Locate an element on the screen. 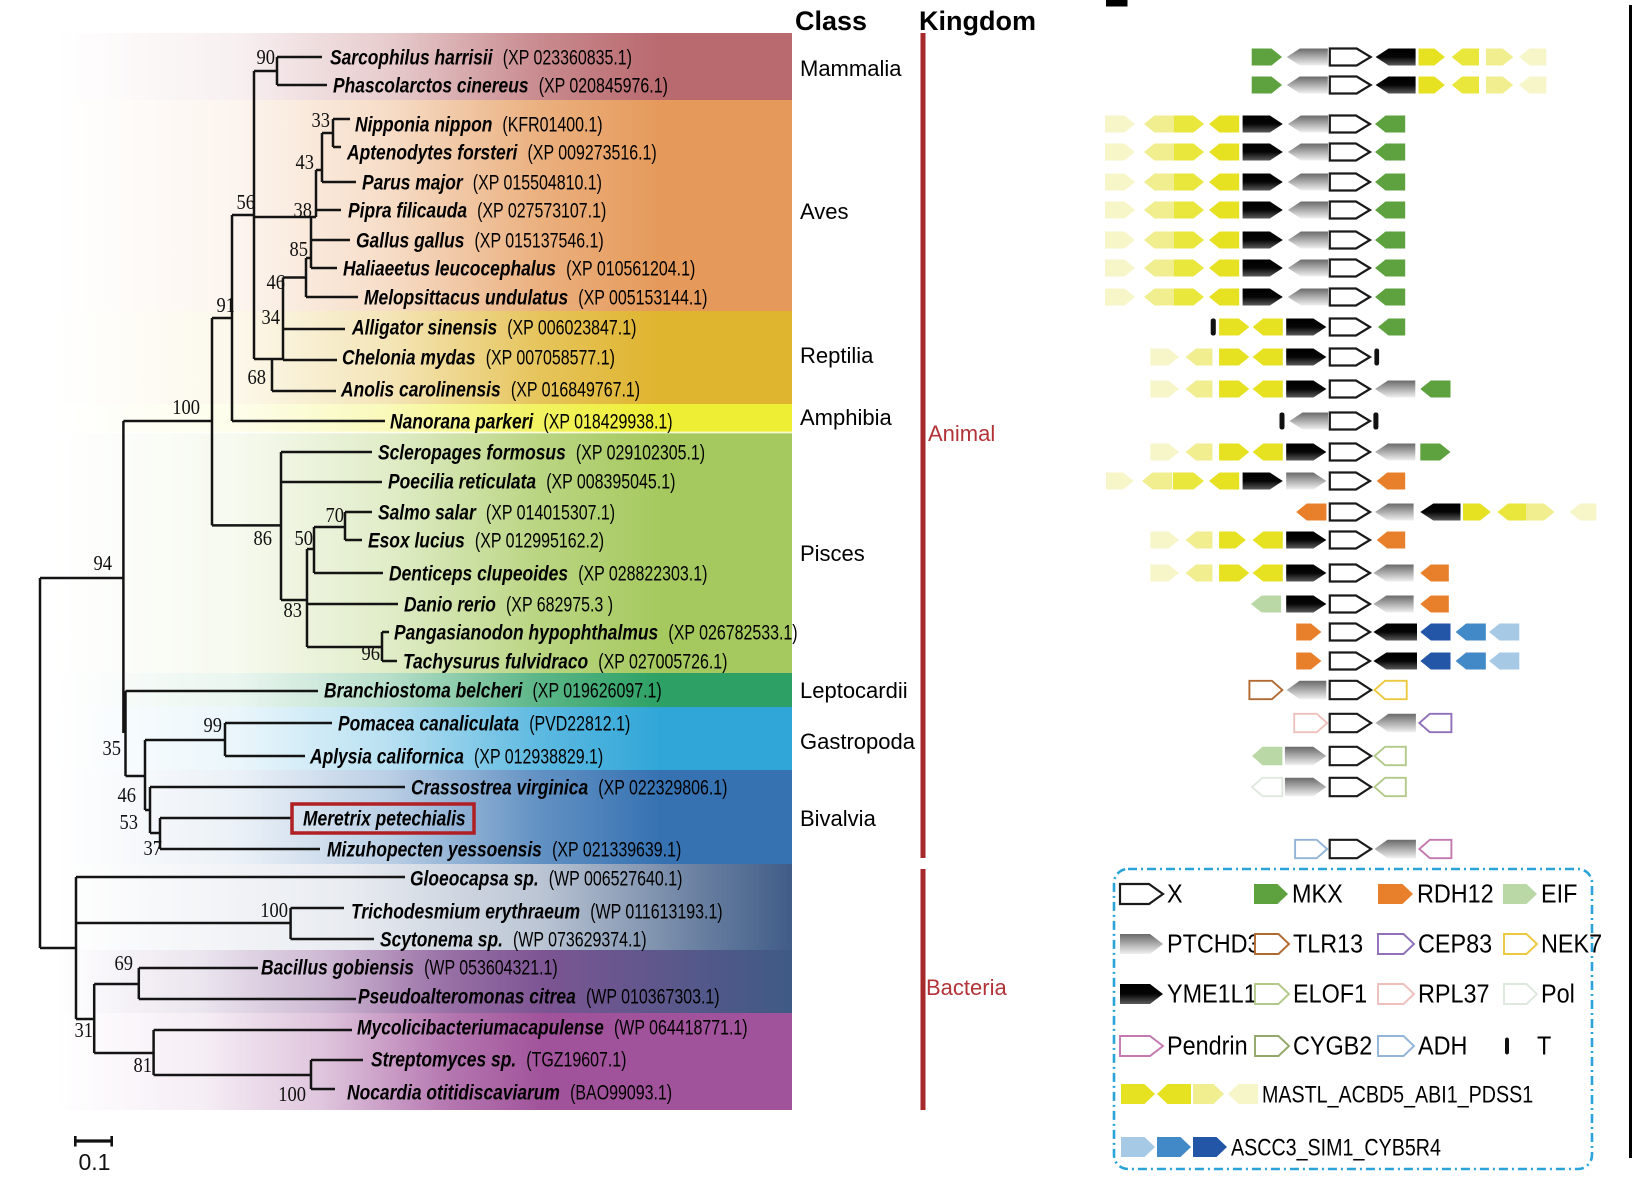  svg-text: (XP 008395045.1) is located at coordinates (610, 481).